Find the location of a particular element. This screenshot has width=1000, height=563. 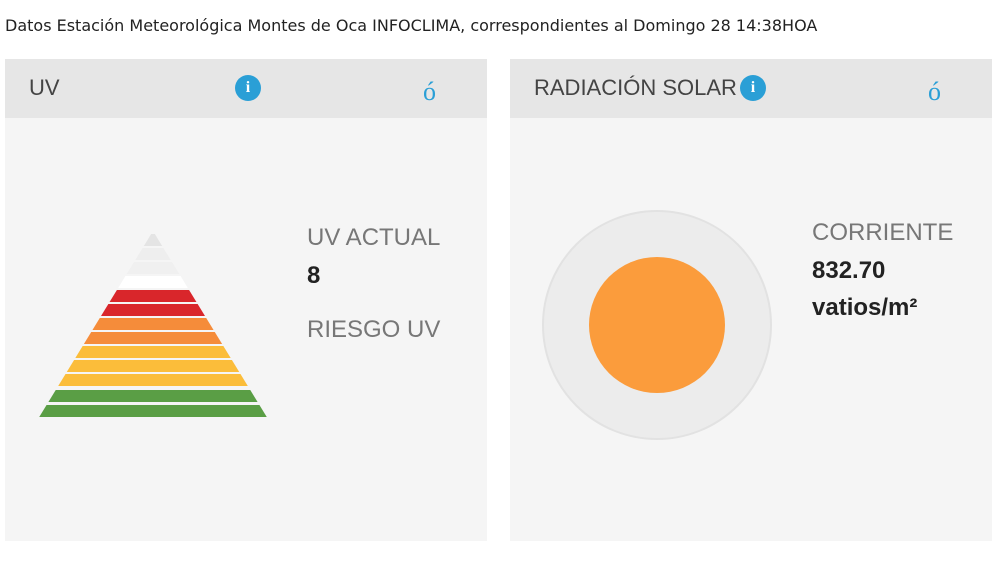

uv-current-value: 8 is located at coordinates (314, 275).